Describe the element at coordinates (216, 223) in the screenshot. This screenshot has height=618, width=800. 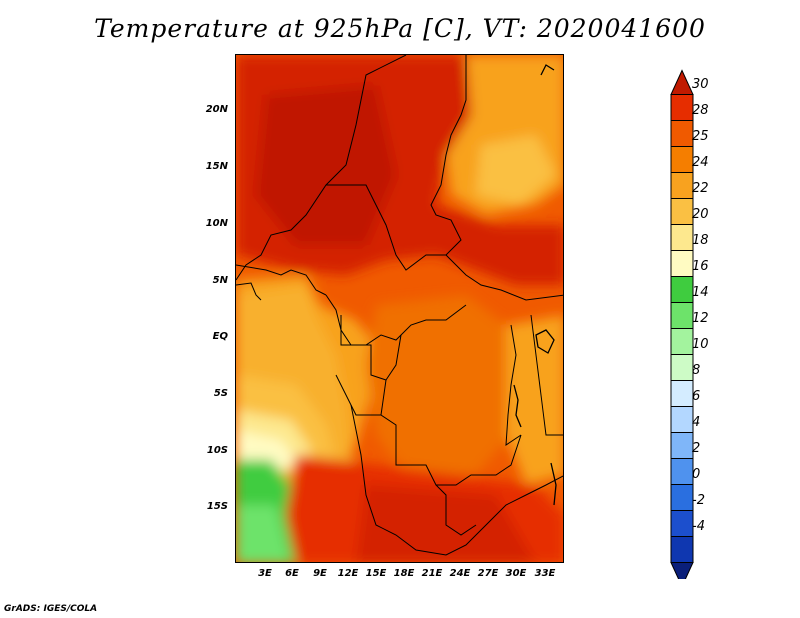
I see `lat-label-10n: 10N` at that location.